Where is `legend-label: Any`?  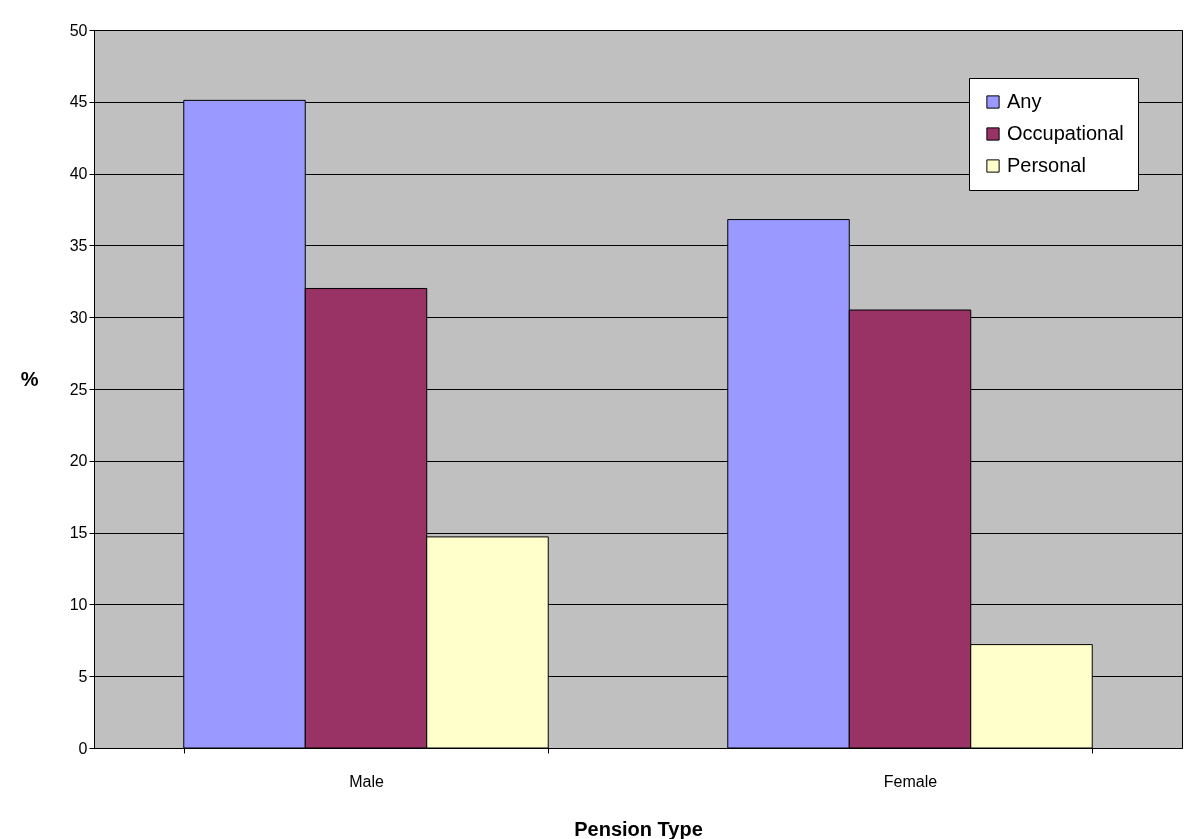
legend-label: Any is located at coordinates (1024, 101).